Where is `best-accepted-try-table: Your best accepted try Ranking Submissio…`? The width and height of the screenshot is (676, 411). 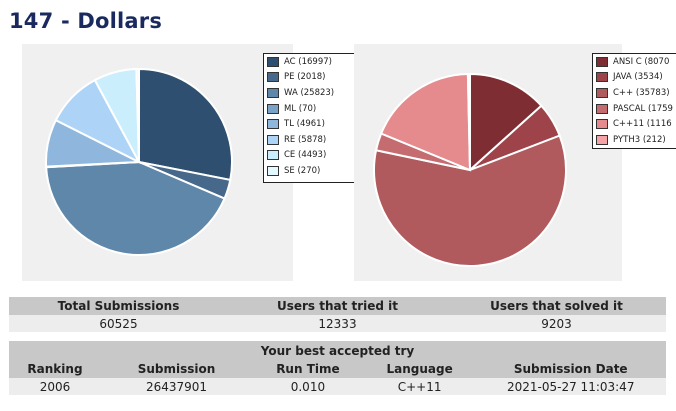
best-accepted-try-table: Your best accepted try Ranking Submissio… is located at coordinates (337, 368).